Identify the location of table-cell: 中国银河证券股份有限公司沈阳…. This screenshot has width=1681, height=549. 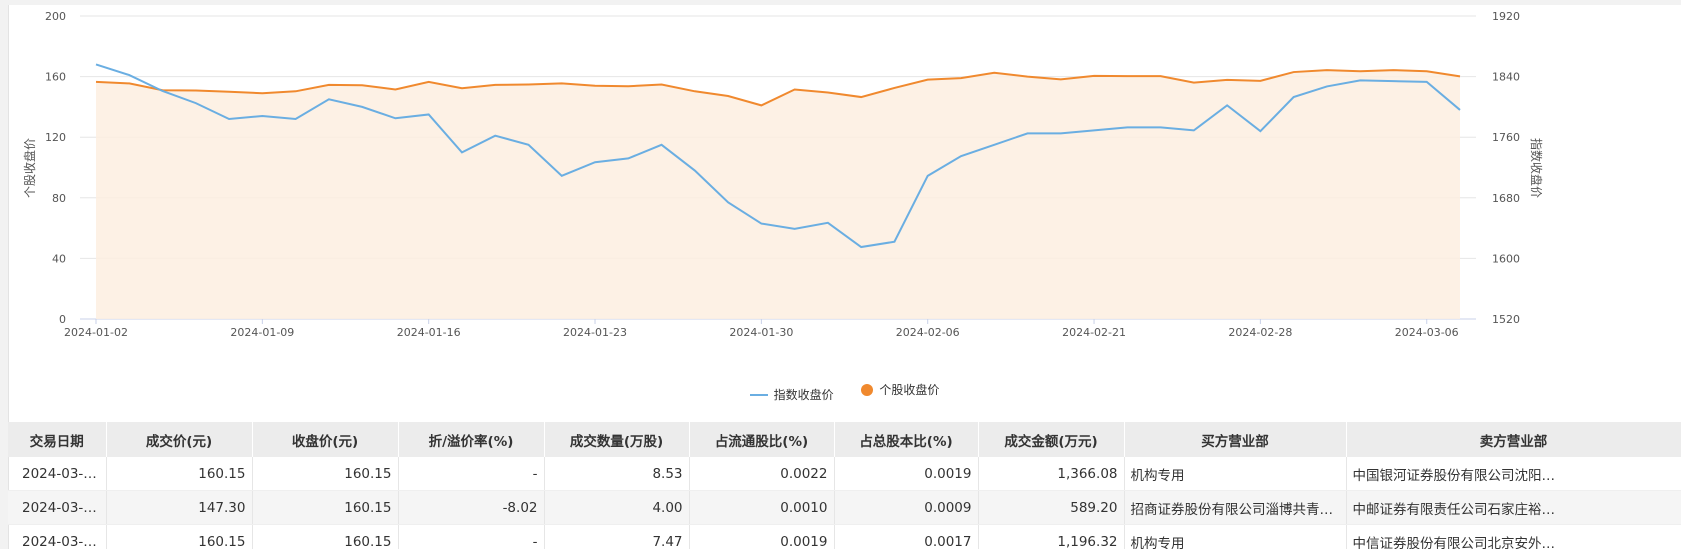
(1513, 474).